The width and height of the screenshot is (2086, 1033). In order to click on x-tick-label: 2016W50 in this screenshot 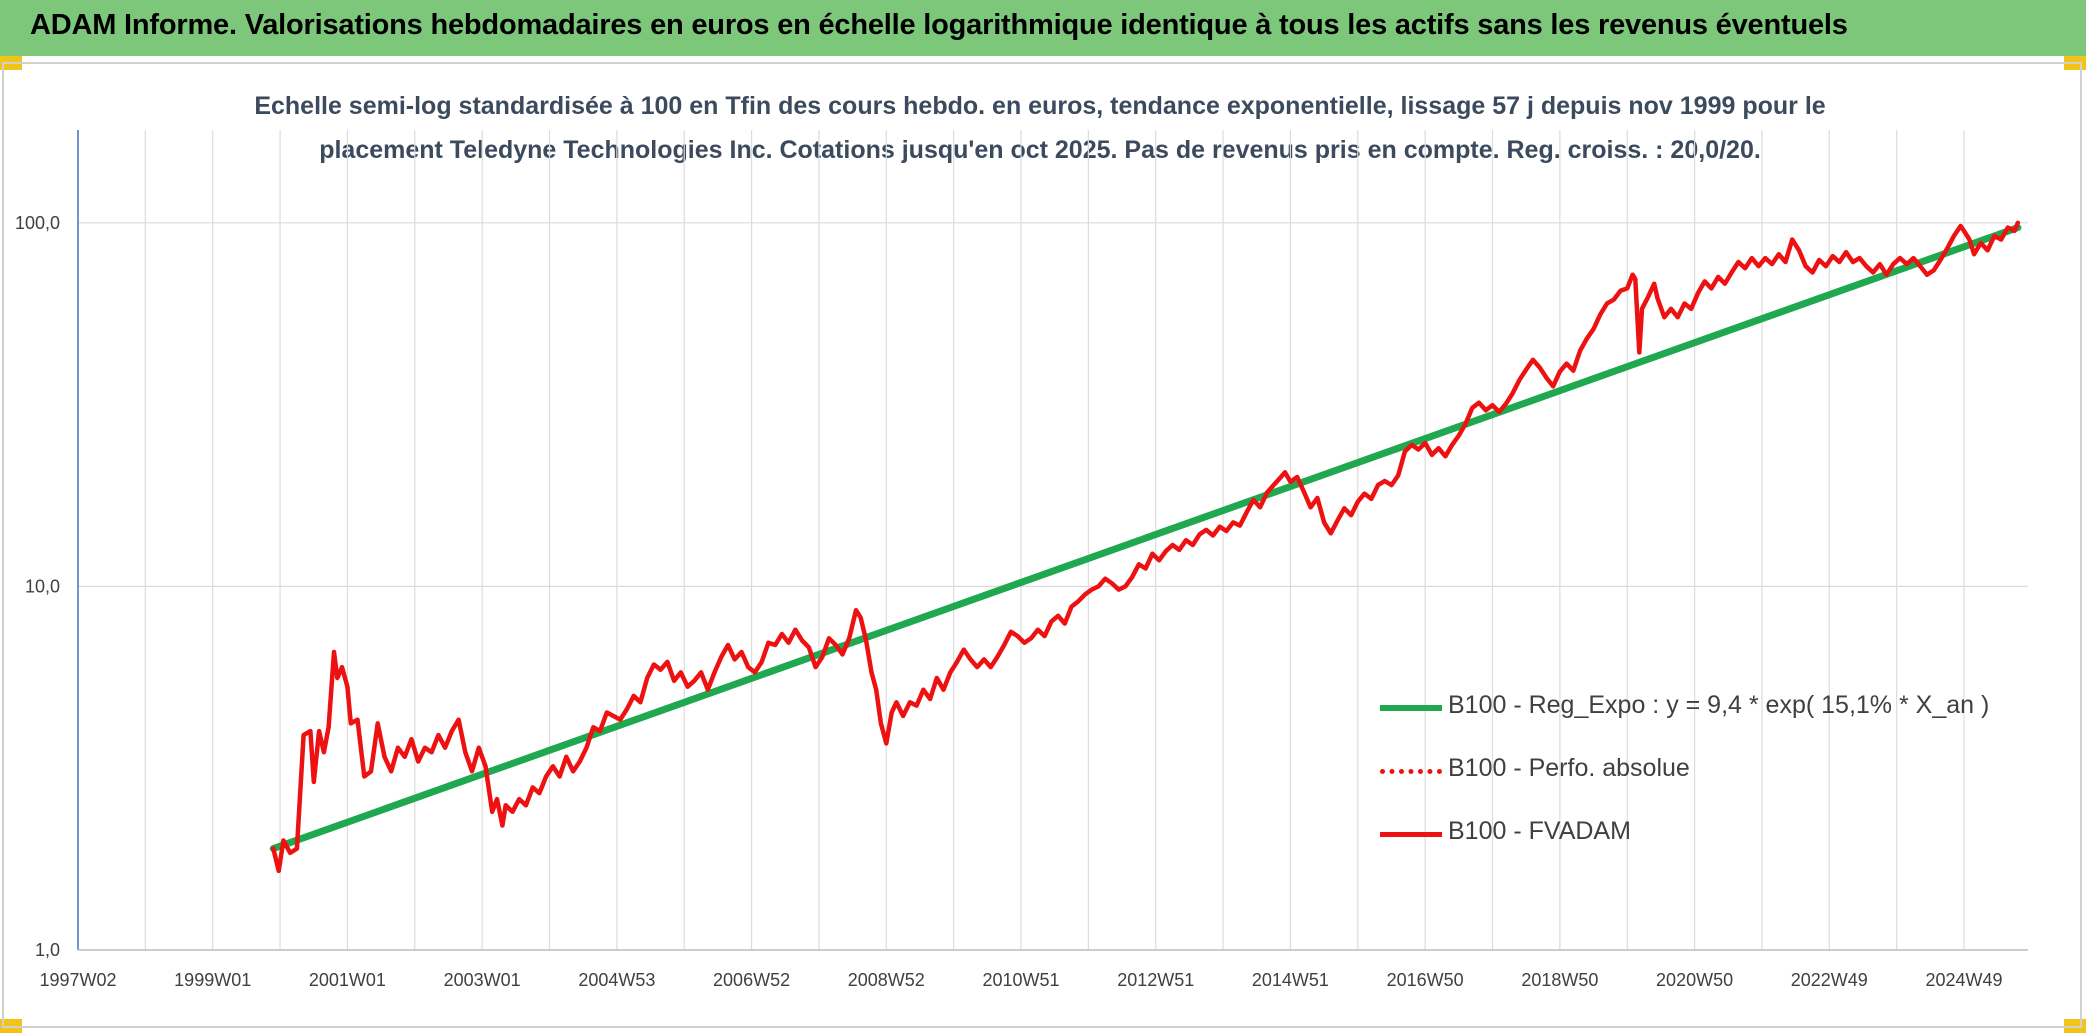, I will do `click(1425, 980)`.